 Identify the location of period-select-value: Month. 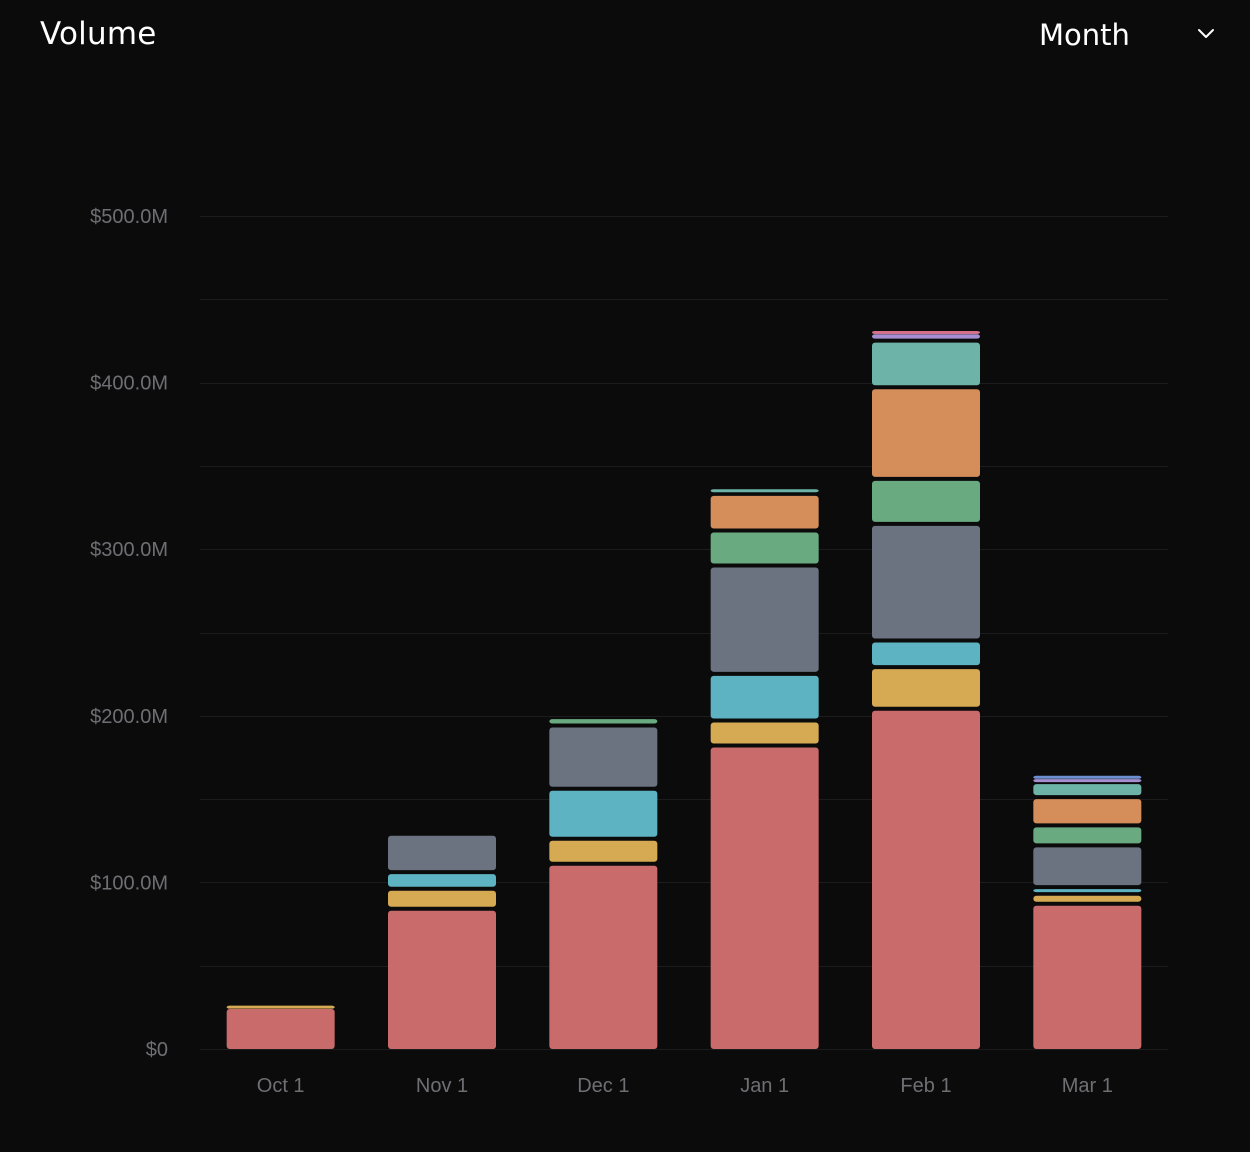
(1084, 35).